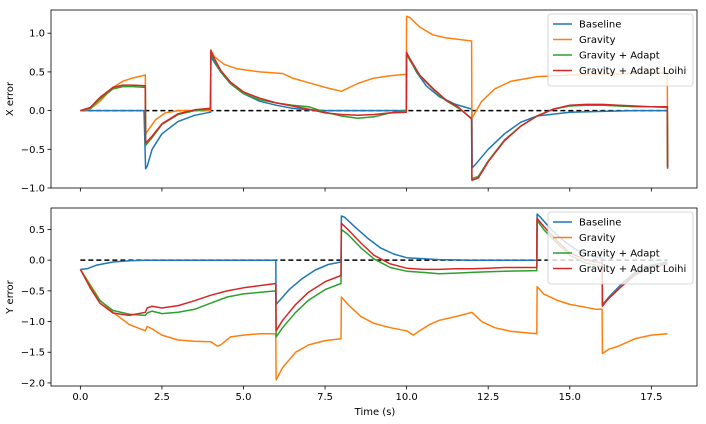 The height and width of the screenshot is (424, 706). What do you see at coordinates (375, 412) in the screenshot?
I see `x-axis-label: Time (s)` at bounding box center [375, 412].